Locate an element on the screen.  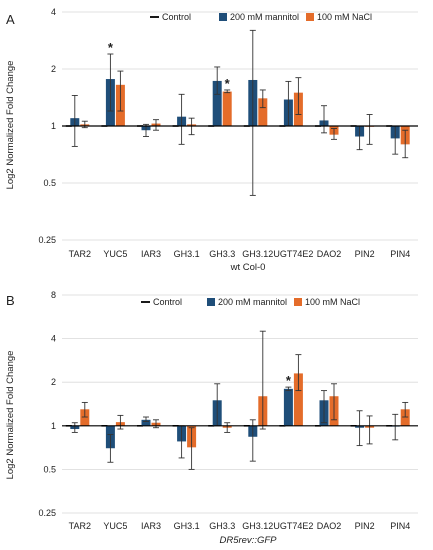
panel-a-legend: Control 200 mM mannitol 100 mM NaCl is located at coordinates (261, 17).